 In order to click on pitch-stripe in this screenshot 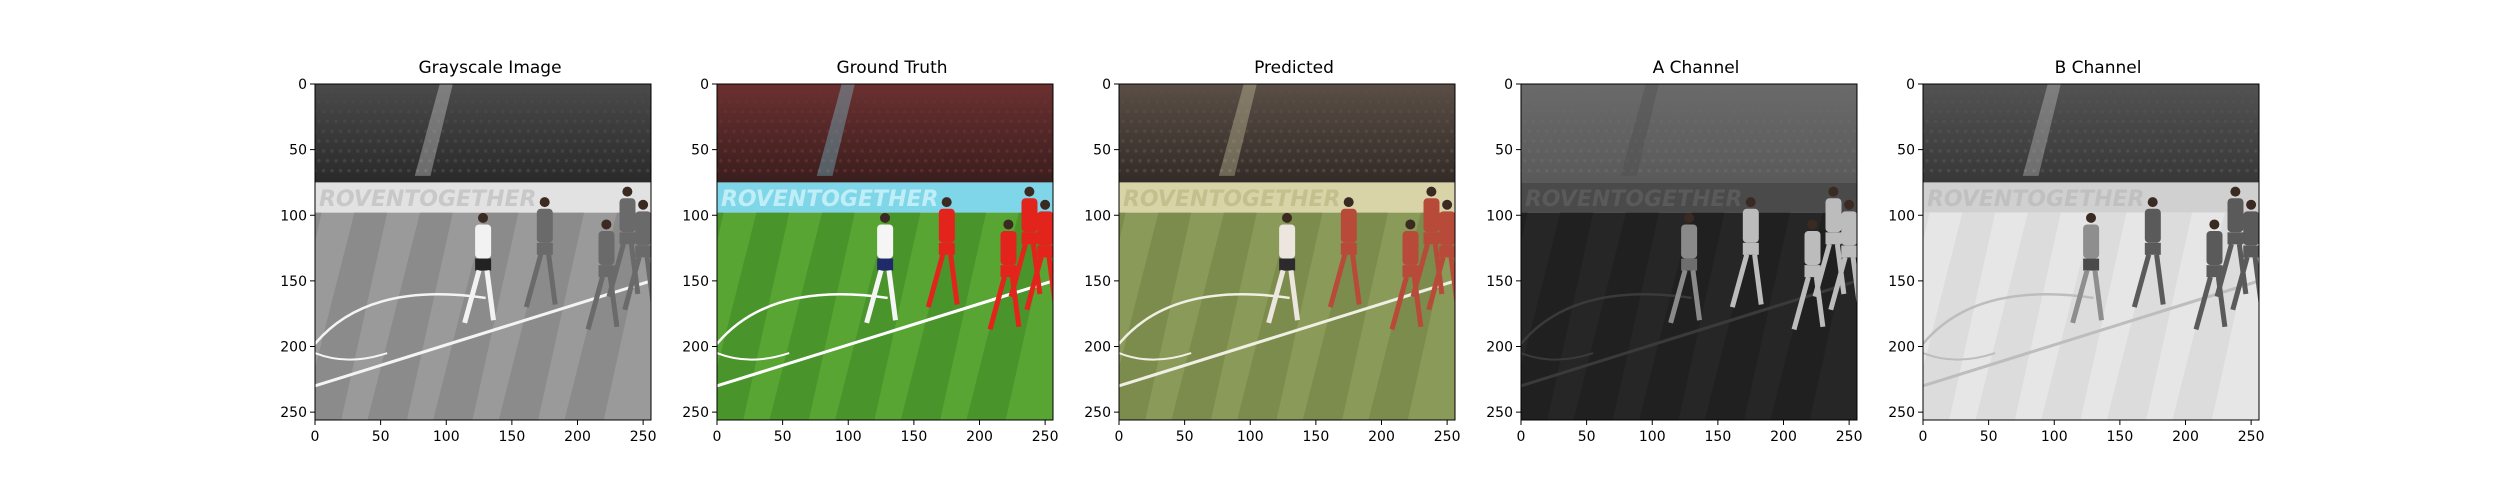, I will do `click(1682, 316)`.